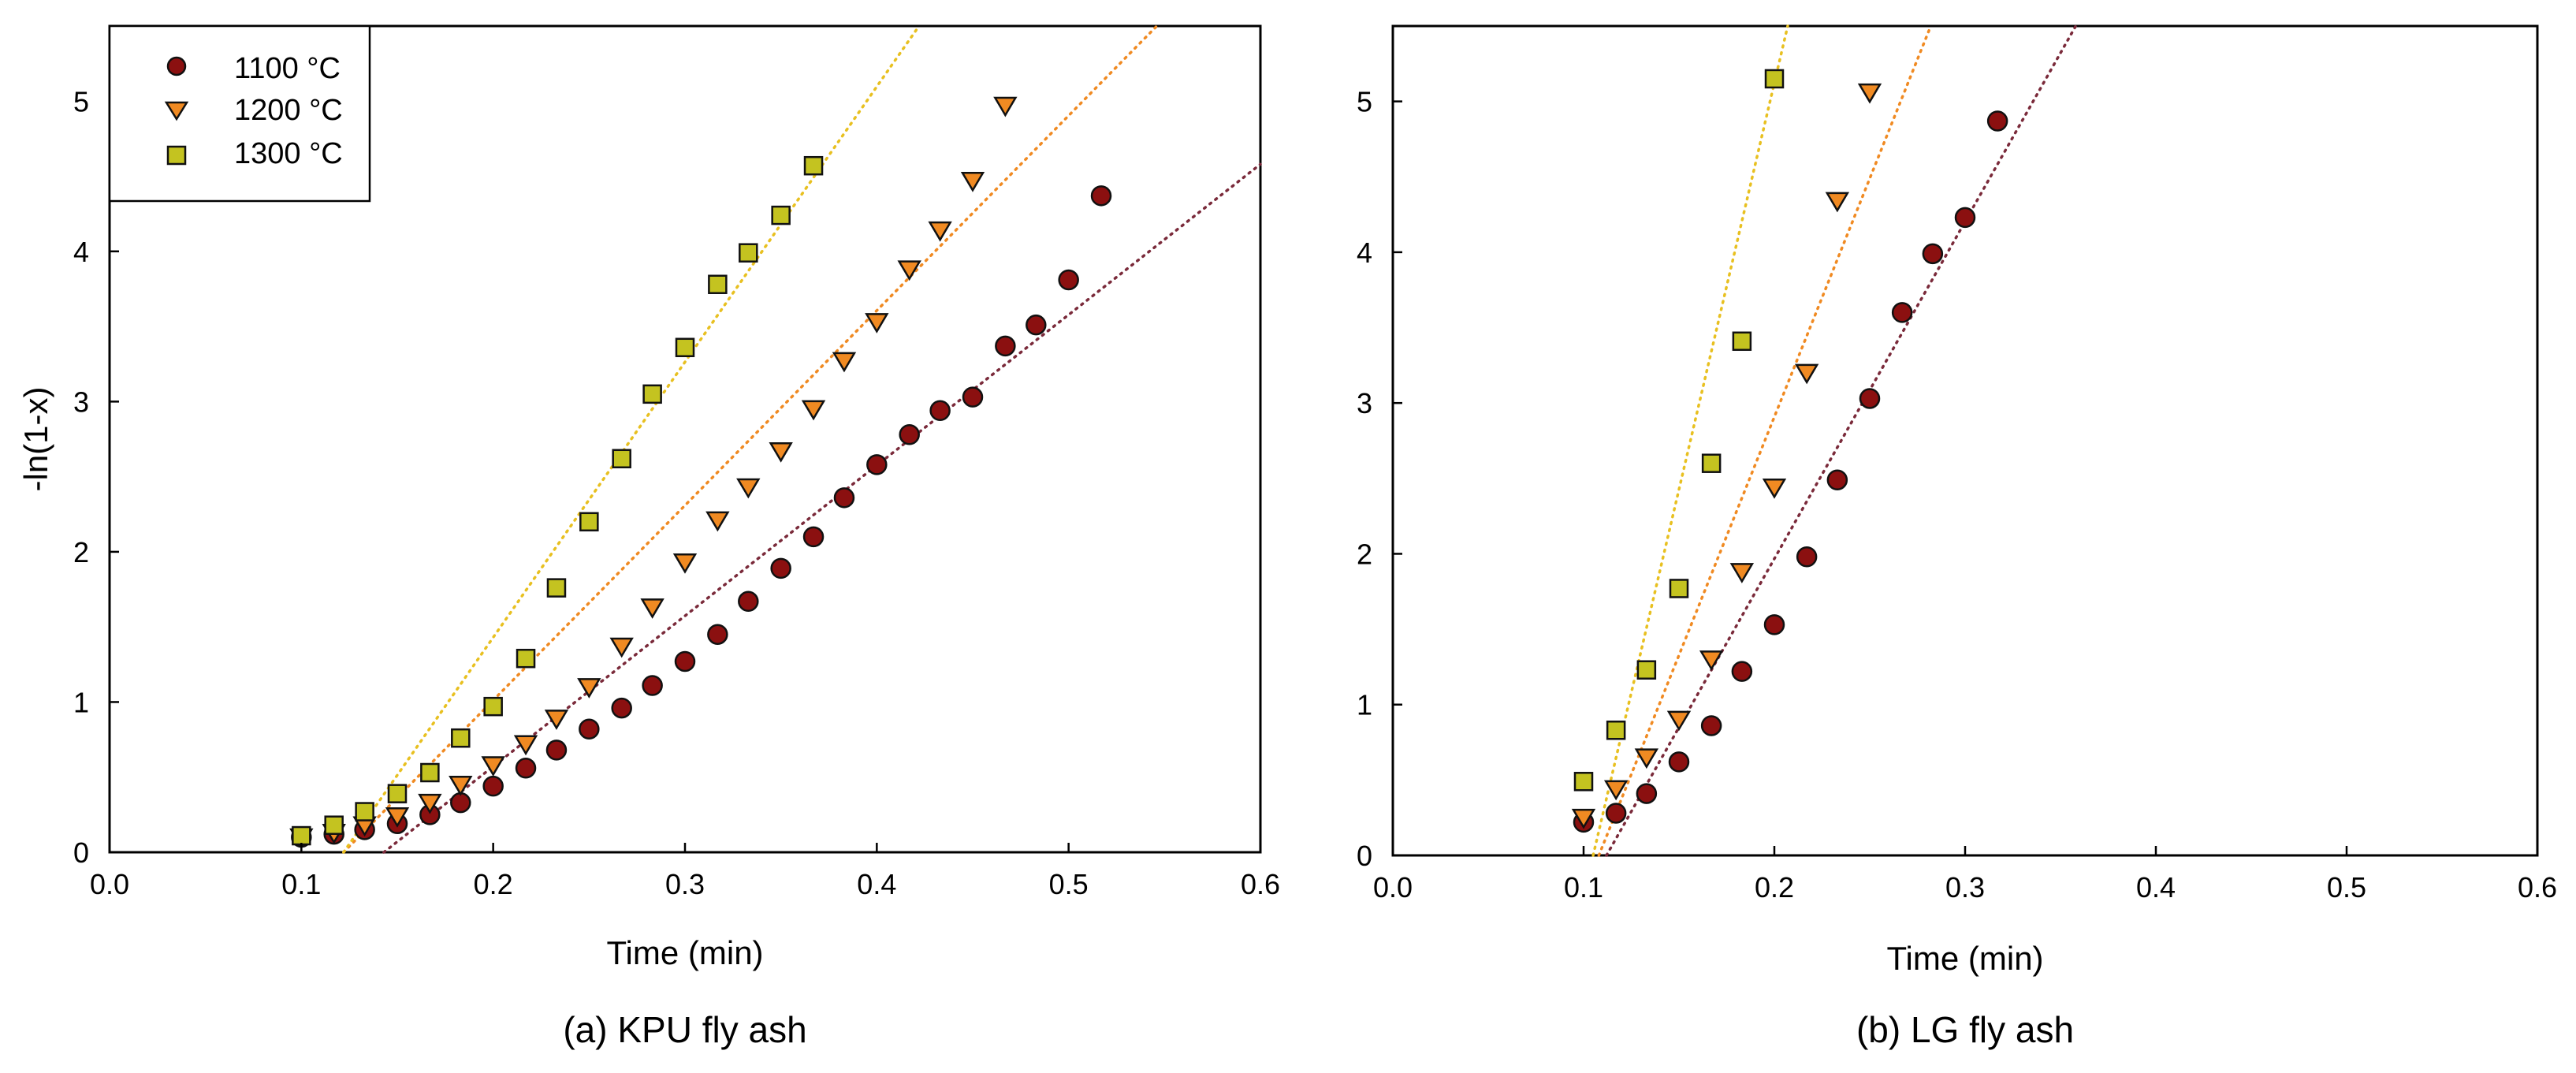 This screenshot has height=1073, width=2576. Describe the element at coordinates (81, 552) in the screenshot. I see `y-tick-label: 2` at that location.